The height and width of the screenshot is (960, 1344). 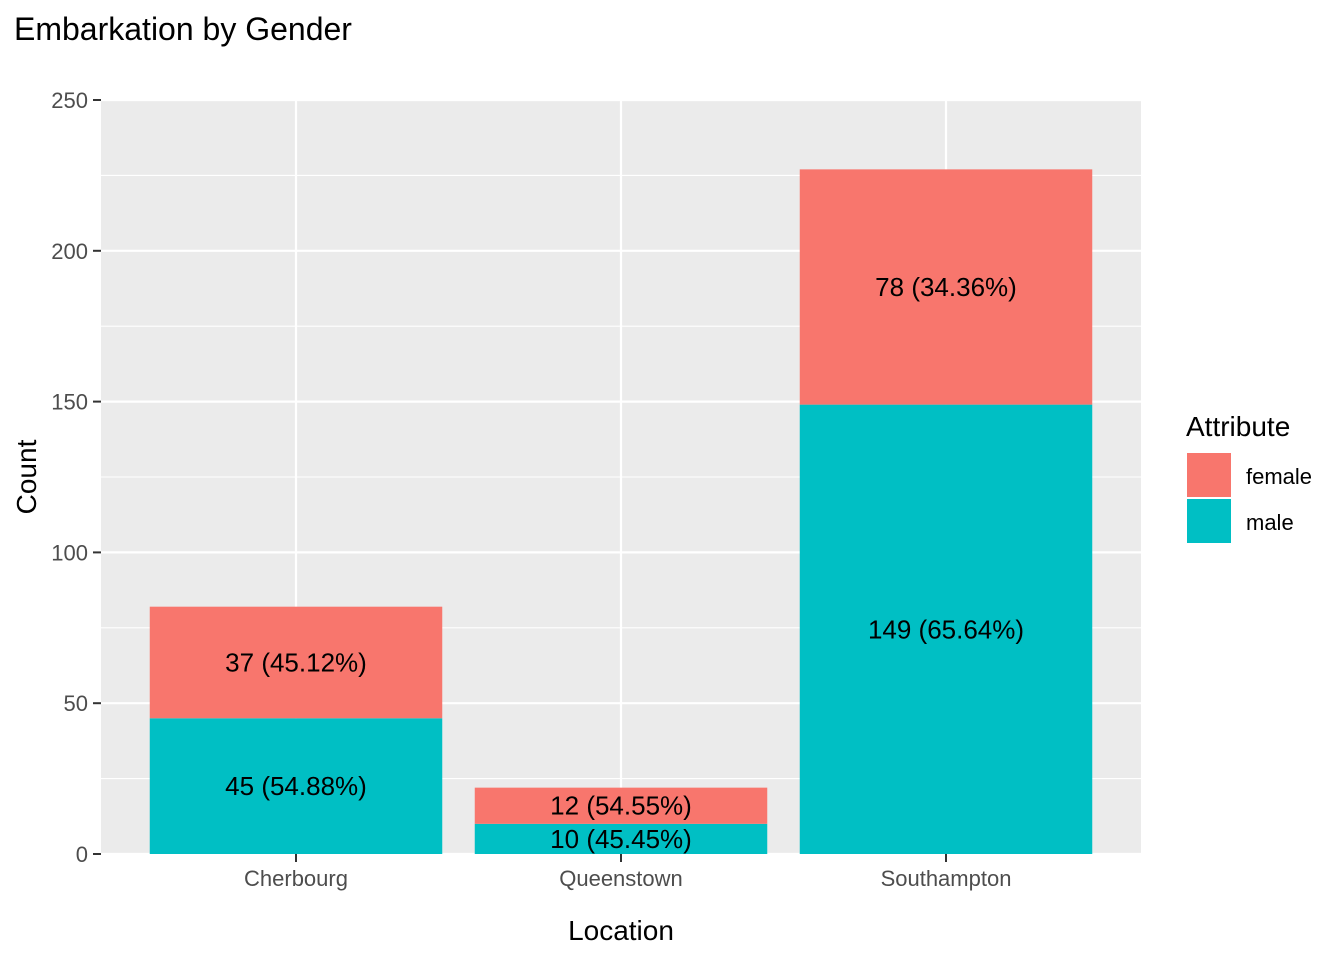 I want to click on legend-label-male: male, so click(x=1270, y=522).